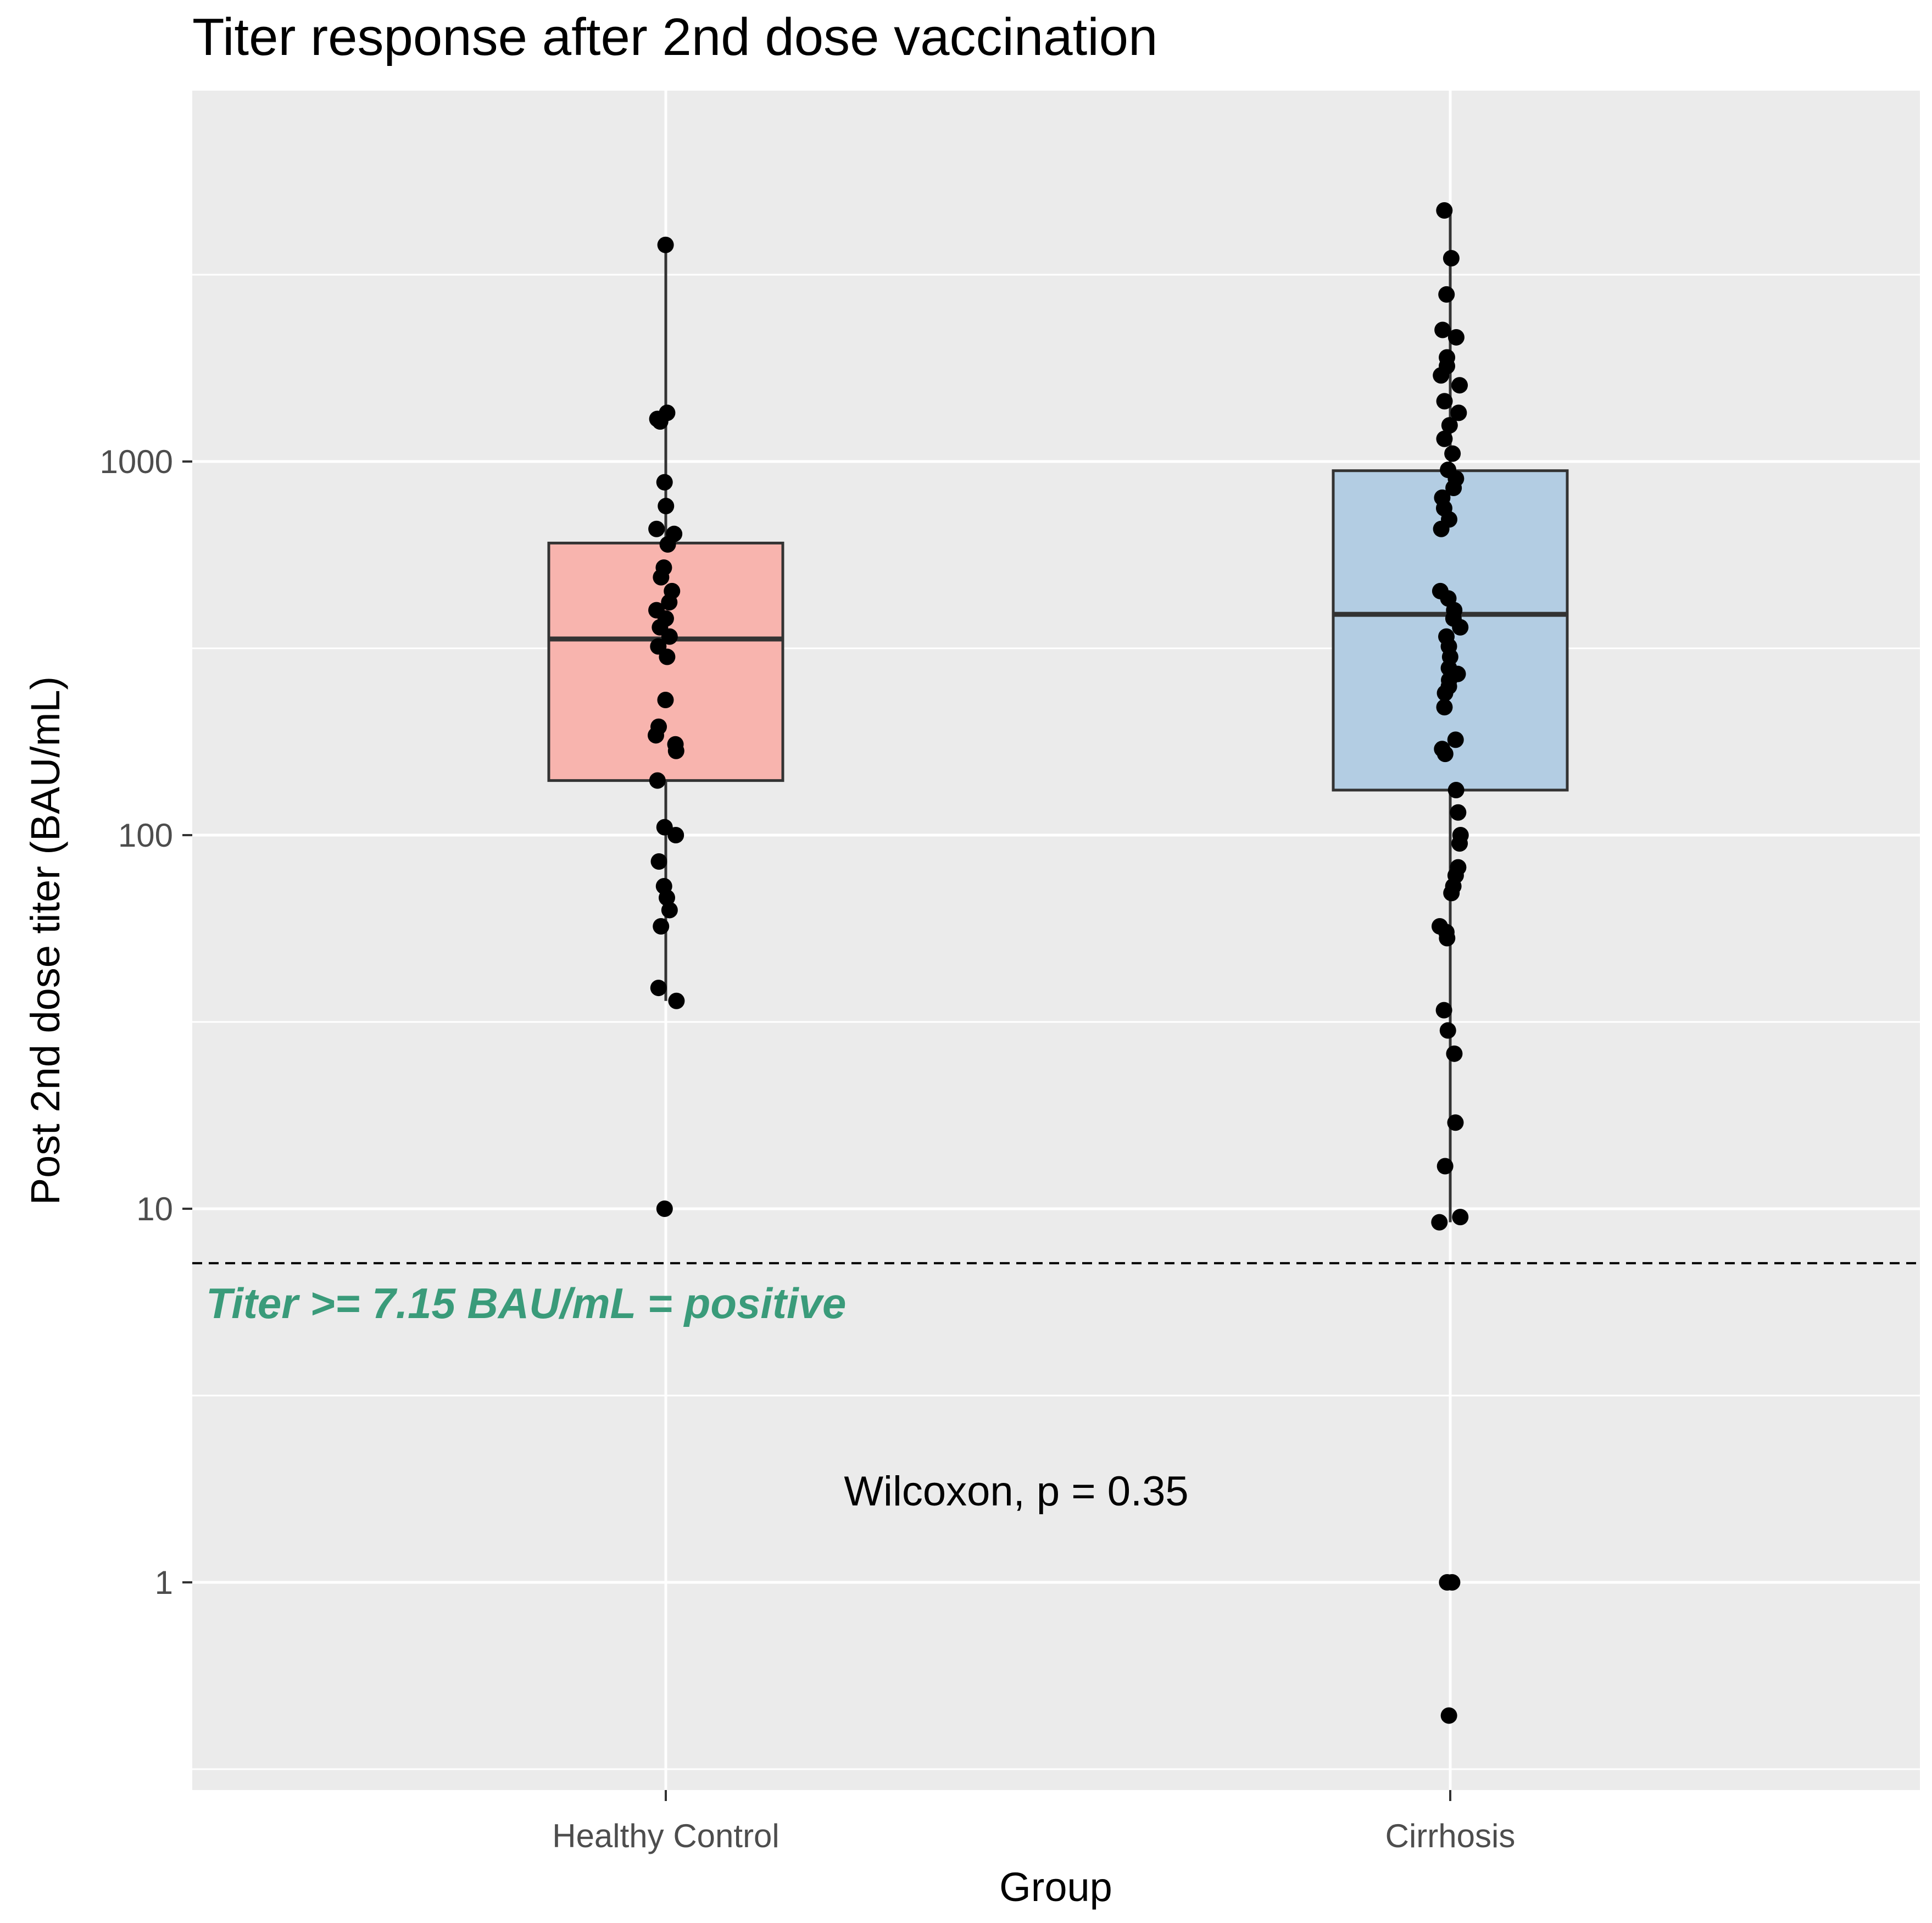 The width and height of the screenshot is (1932, 1923). What do you see at coordinates (164, 1582) in the screenshot?
I see `y-tick-label: 1` at bounding box center [164, 1582].